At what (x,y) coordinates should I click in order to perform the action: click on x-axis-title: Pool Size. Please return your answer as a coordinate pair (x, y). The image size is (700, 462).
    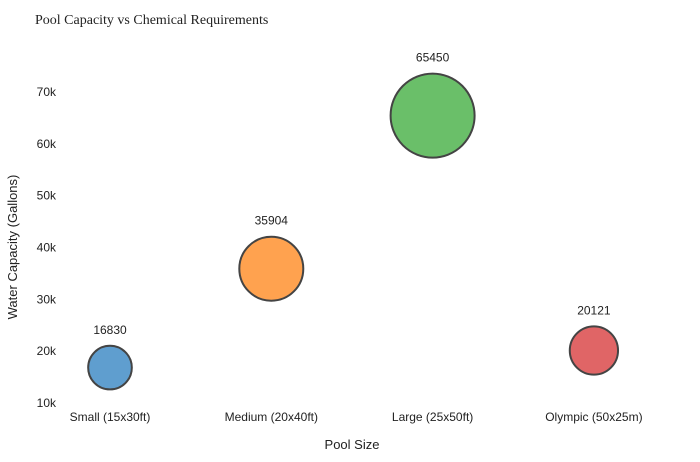
    Looking at the image, I should click on (352, 444).